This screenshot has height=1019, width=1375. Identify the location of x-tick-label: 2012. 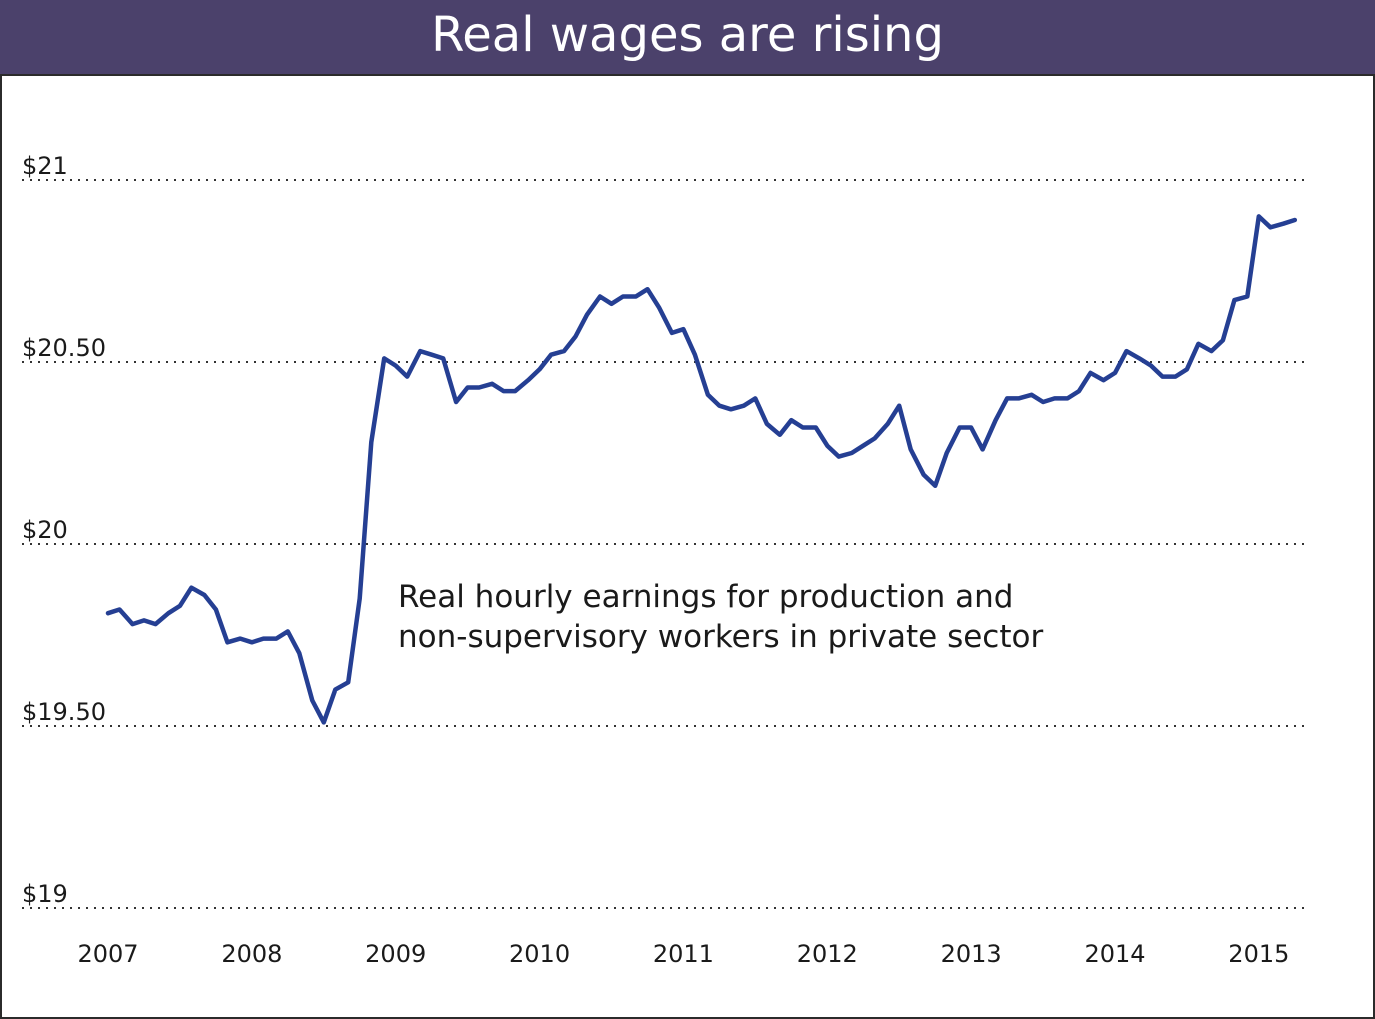
(827, 954).